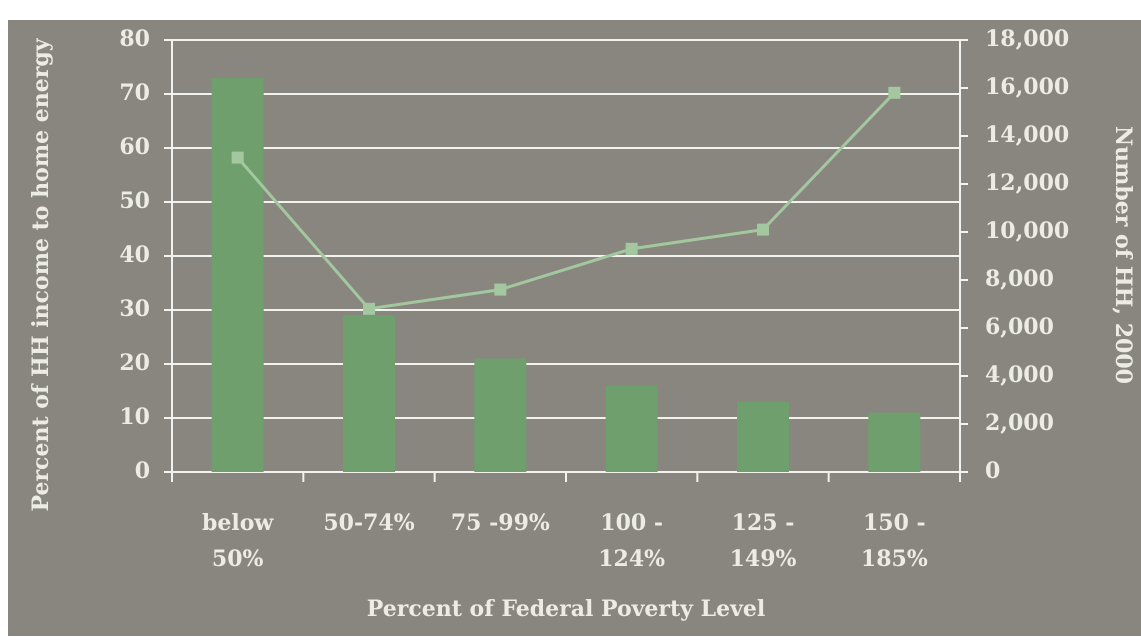 This screenshot has height=640, width=1141. I want to click on x-tick-label-line: 75 -99%, so click(500, 523).